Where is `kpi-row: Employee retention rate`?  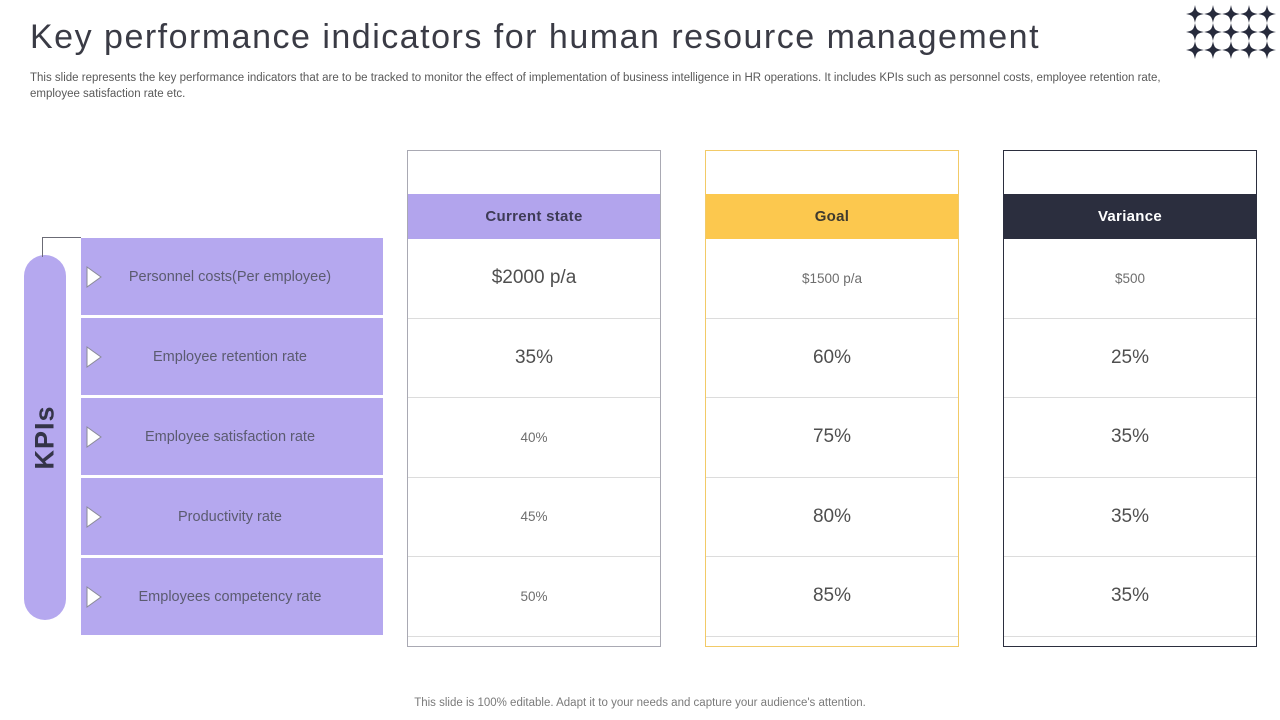
kpi-row: Employee retention rate is located at coordinates (232, 356).